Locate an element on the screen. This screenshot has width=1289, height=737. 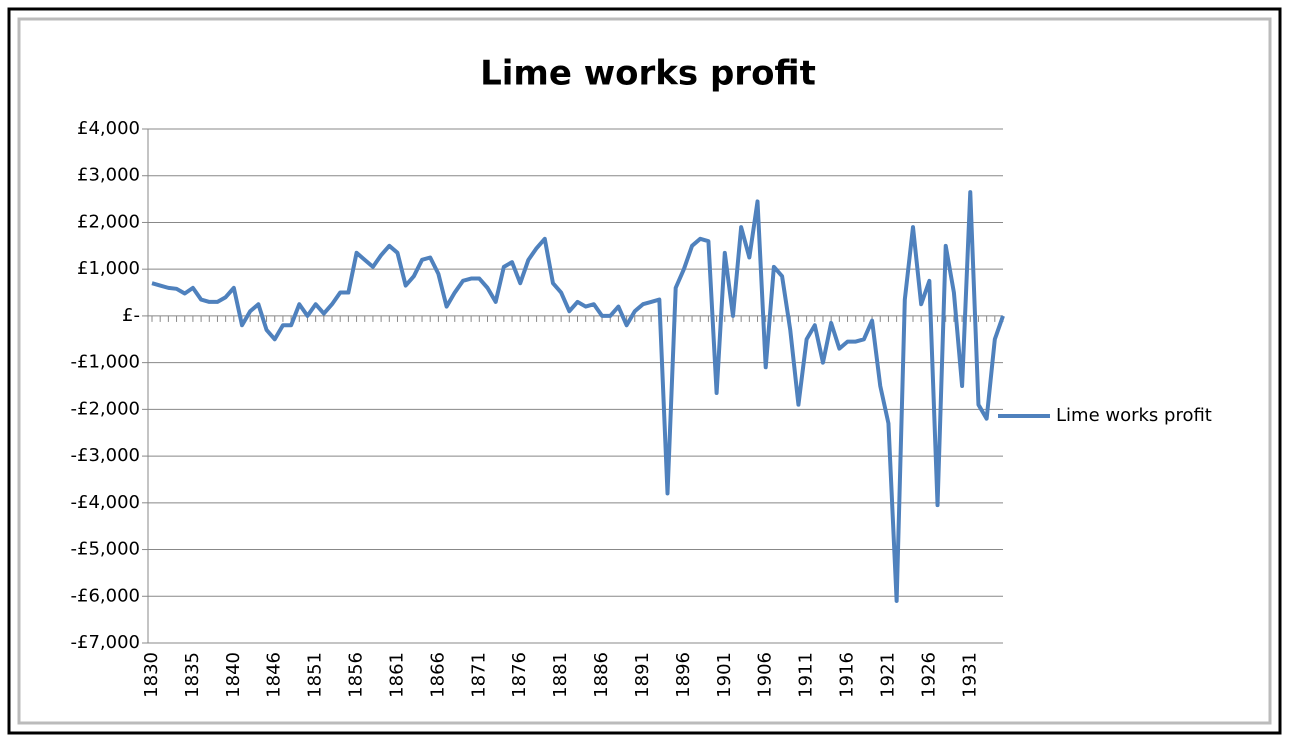
x-tick-label: 1846 is located at coordinates (274, 675).